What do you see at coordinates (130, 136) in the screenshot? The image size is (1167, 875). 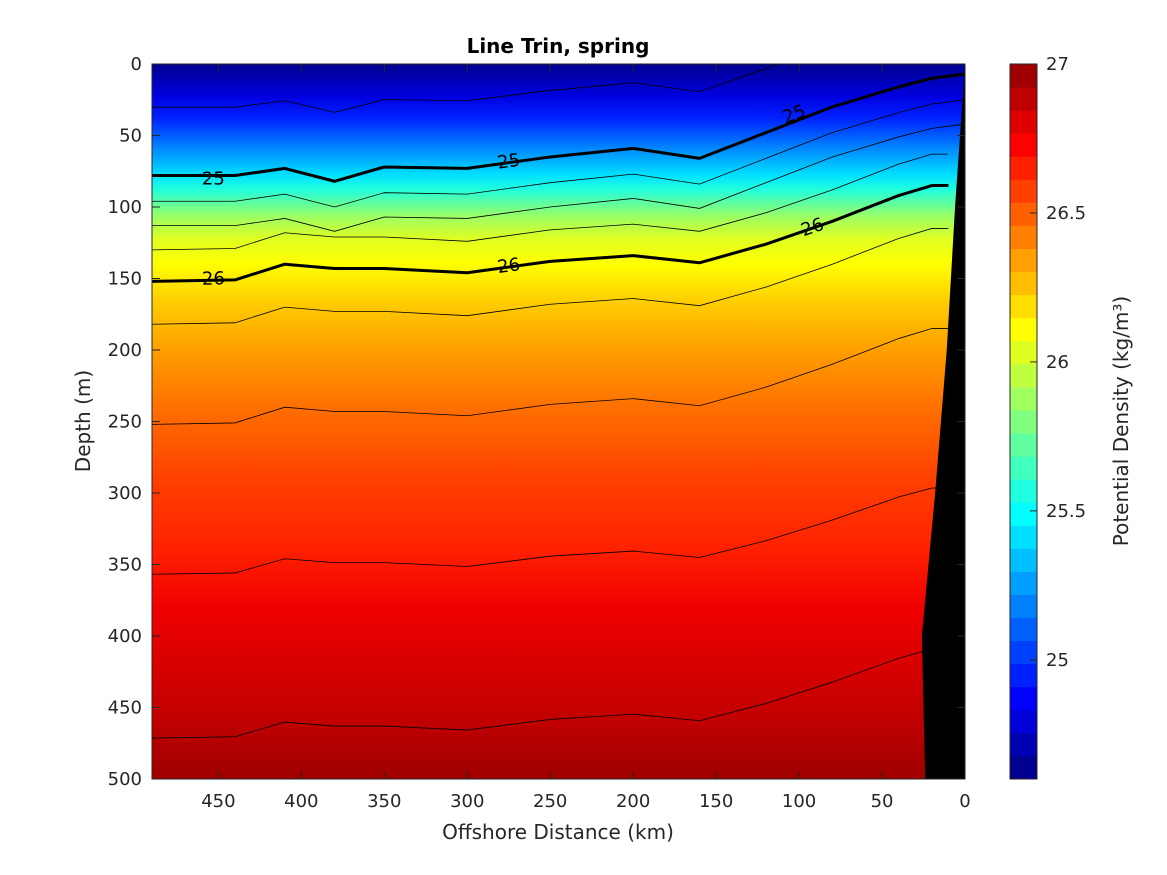 I see `y-tick-label: 50` at bounding box center [130, 136].